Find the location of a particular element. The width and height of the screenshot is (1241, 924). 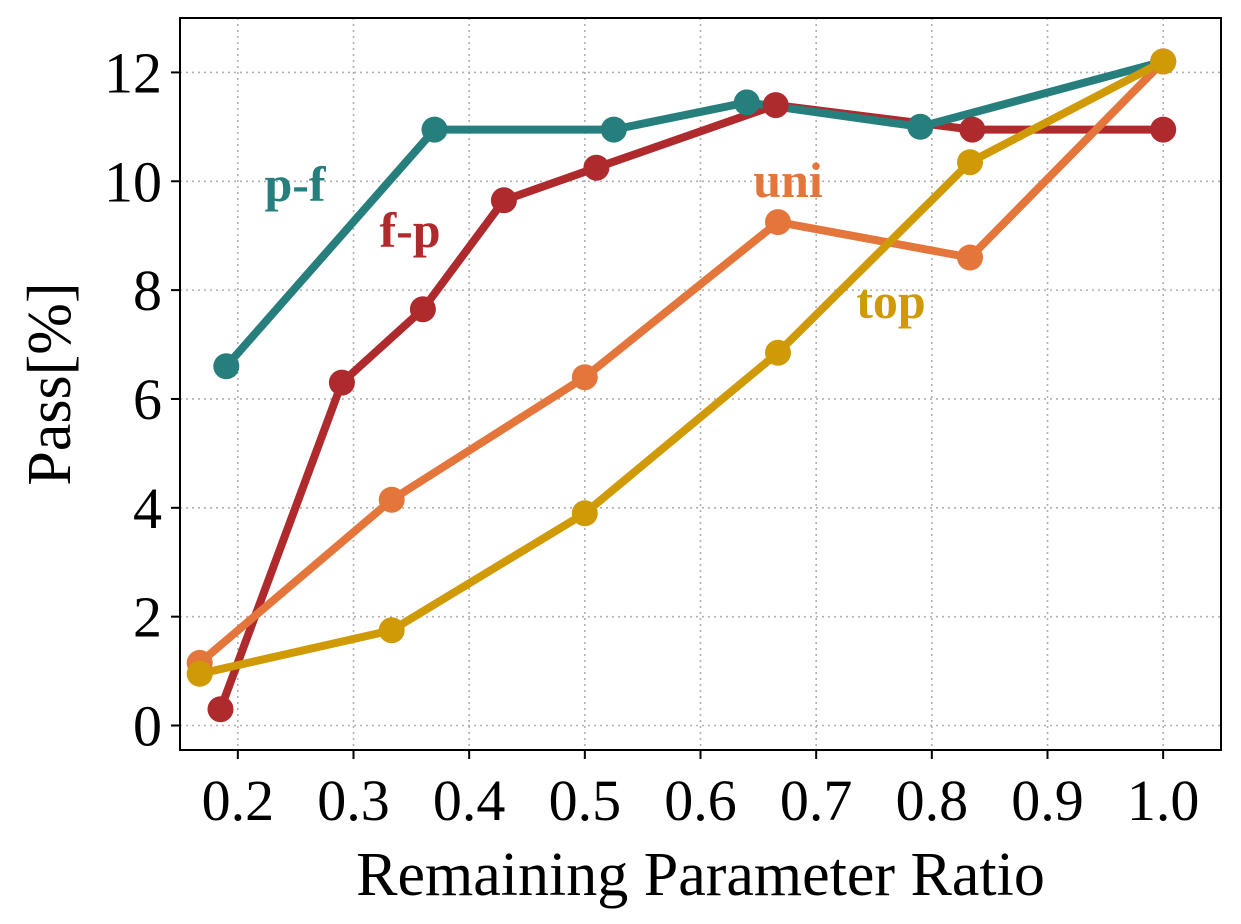

series-labels: p-f f-p uni top is located at coordinates (594, 240).